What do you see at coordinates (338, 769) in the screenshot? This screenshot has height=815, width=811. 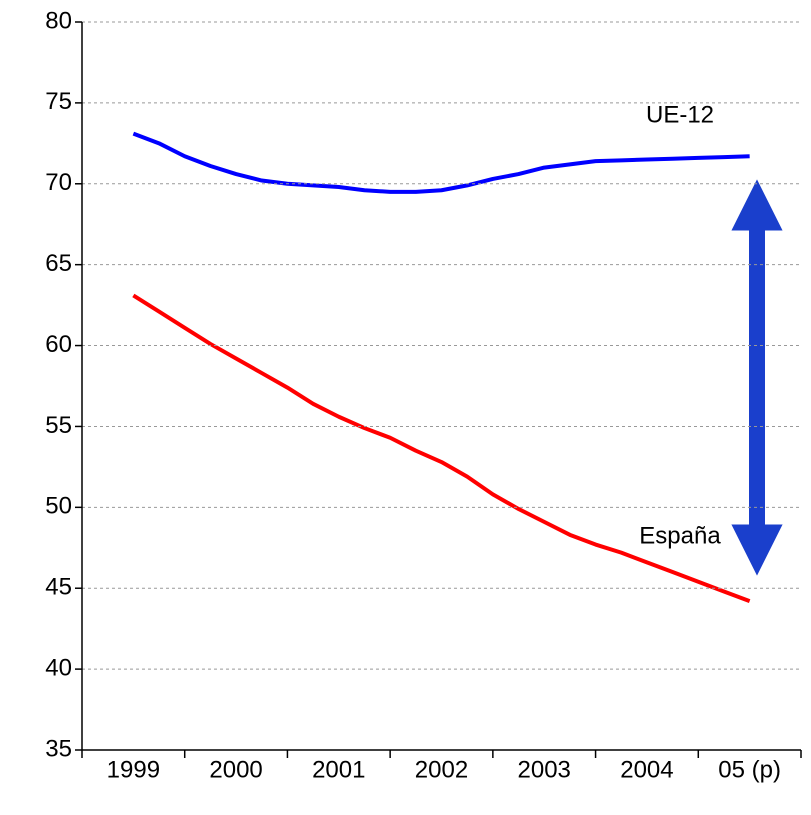 I see `x-tick-label: 2001` at bounding box center [338, 769].